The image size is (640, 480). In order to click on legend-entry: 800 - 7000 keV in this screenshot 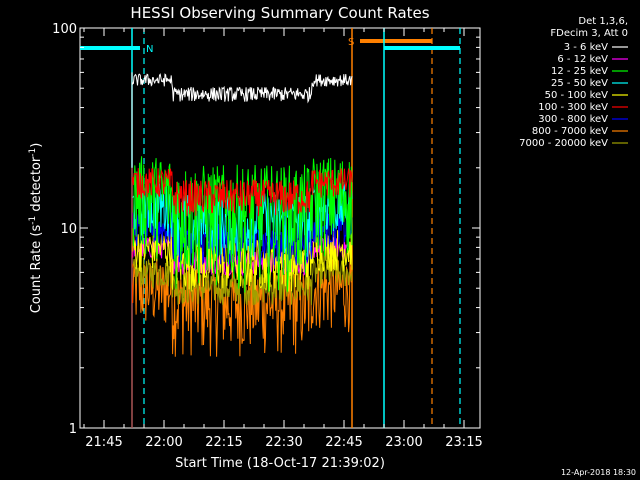, I will do `click(570, 131)`.